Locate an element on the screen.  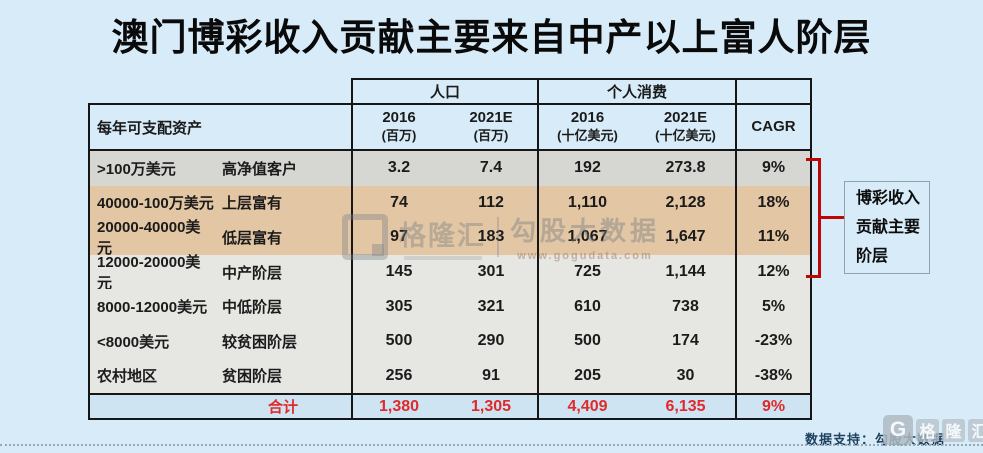
group-header-cagr-spacer is located at coordinates (773, 90).